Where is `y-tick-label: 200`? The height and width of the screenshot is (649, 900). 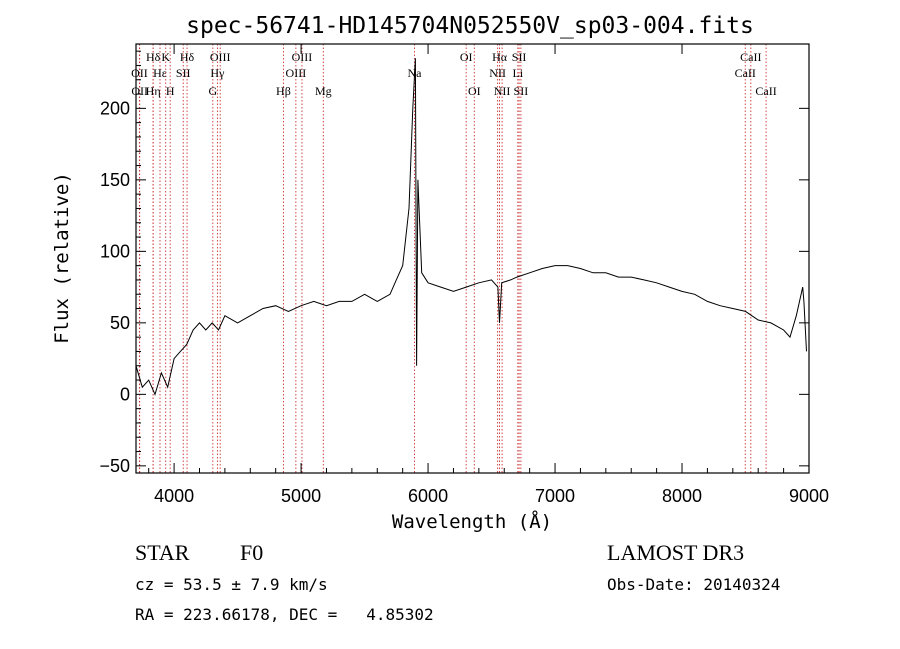 y-tick-label: 200 is located at coordinates (115, 108).